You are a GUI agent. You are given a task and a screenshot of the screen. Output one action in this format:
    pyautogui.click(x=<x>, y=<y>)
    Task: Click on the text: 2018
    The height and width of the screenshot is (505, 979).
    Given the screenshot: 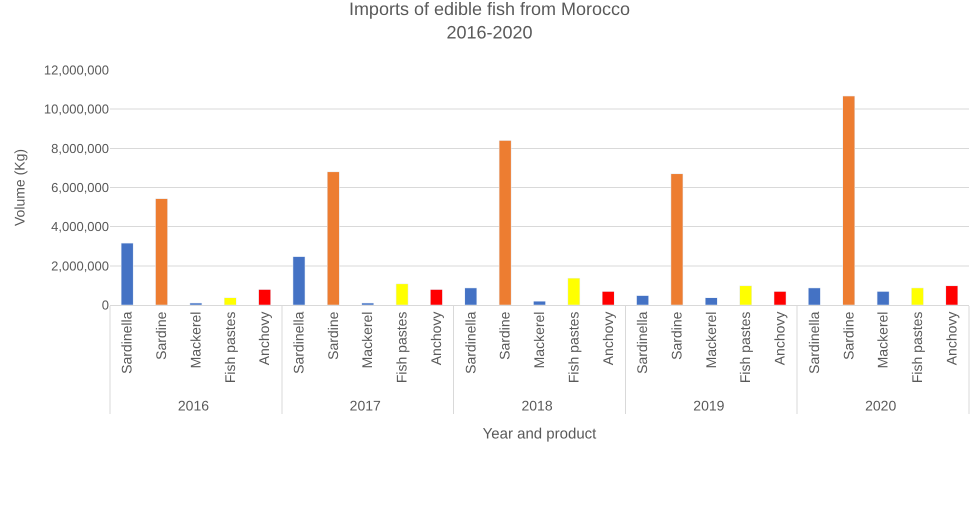 What is the action you would take?
    pyautogui.click(x=537, y=406)
    